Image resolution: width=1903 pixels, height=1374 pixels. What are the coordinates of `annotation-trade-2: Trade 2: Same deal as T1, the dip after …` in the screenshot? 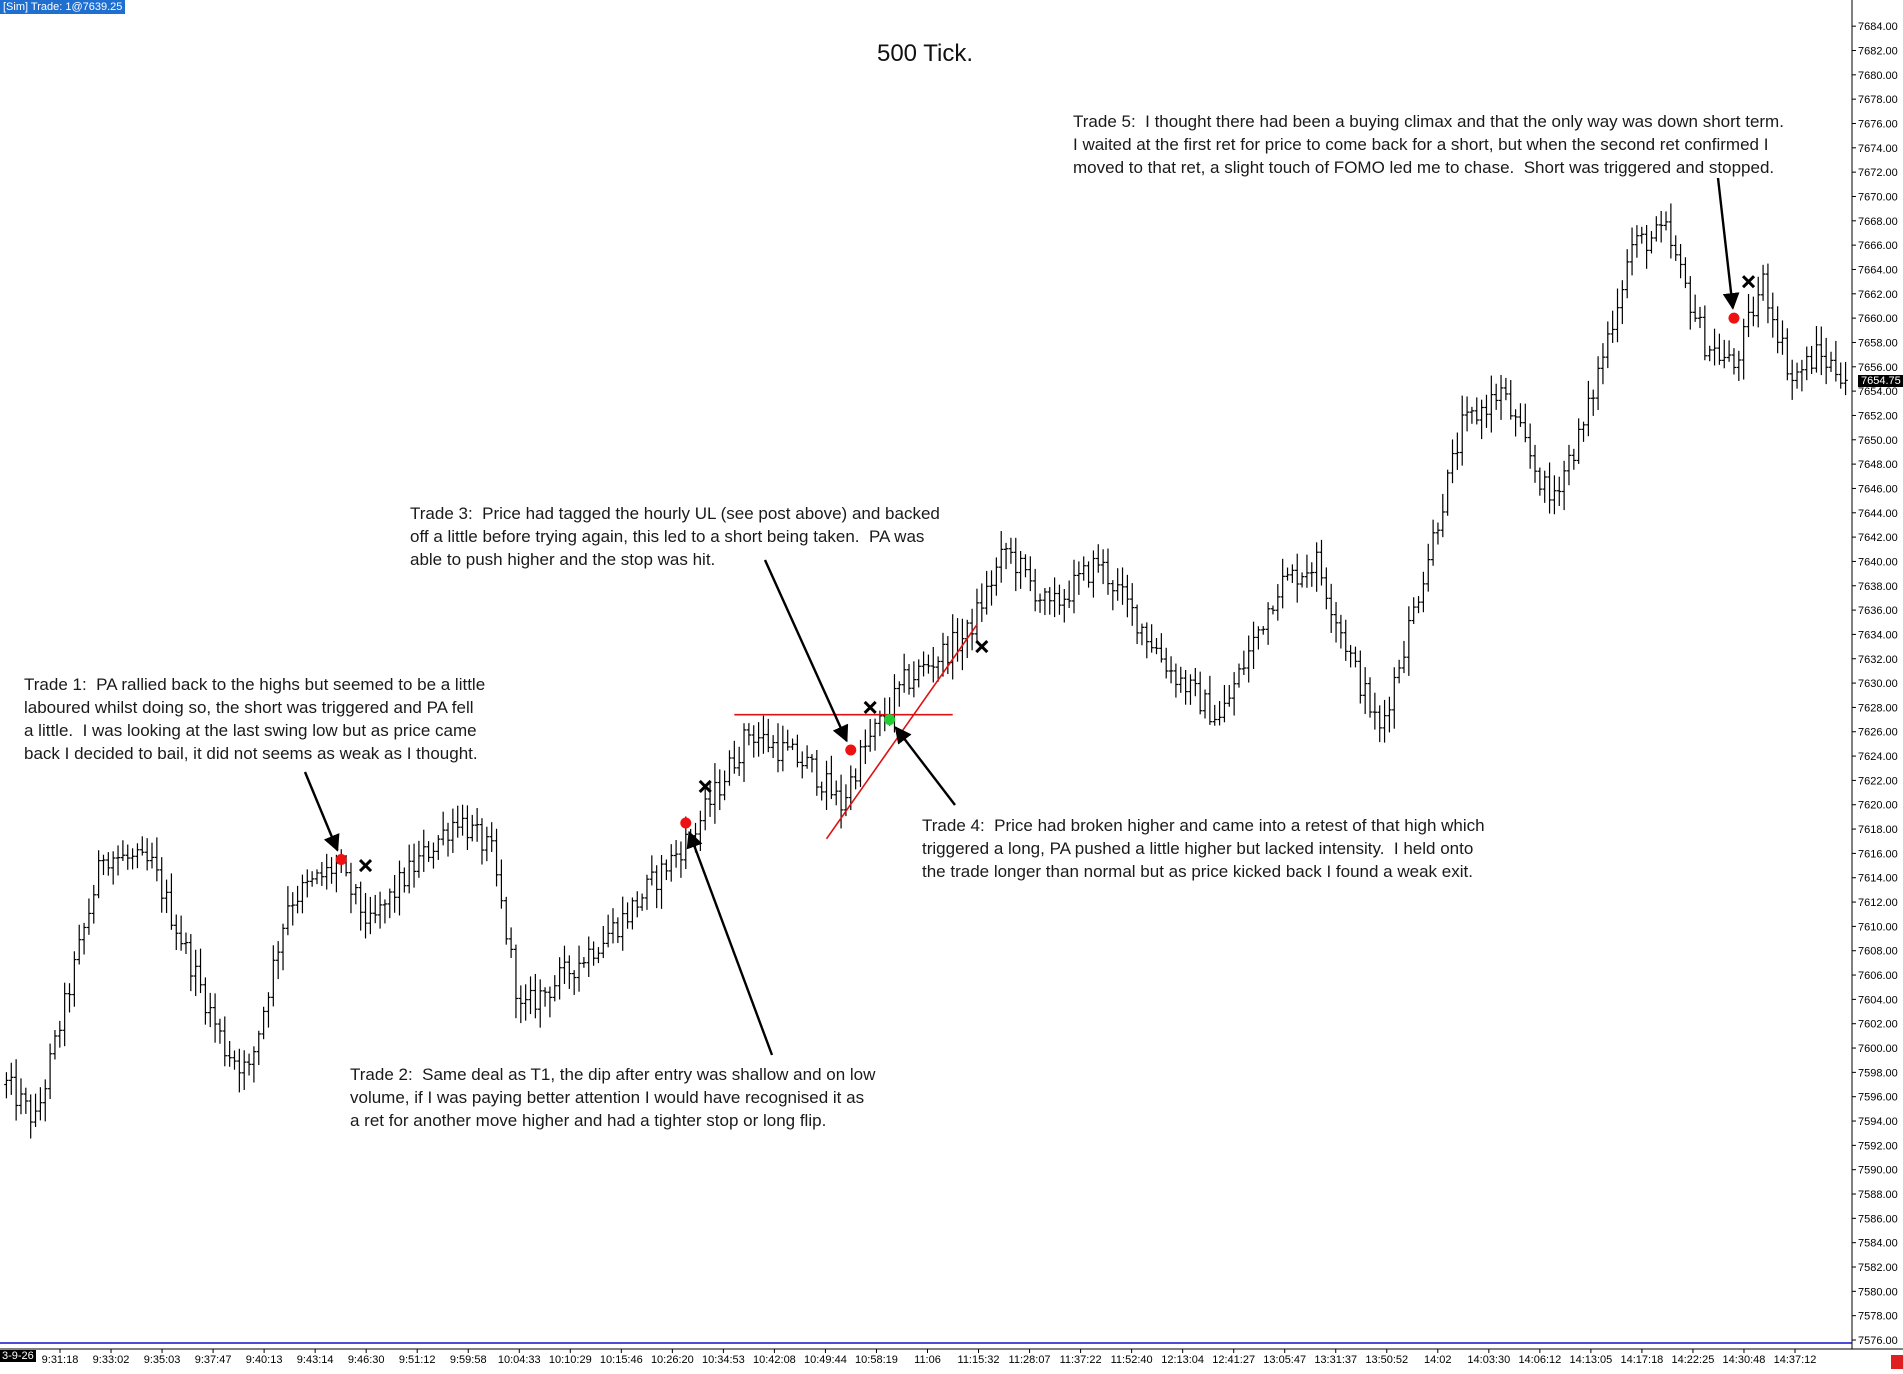 It's located at (613, 1097).